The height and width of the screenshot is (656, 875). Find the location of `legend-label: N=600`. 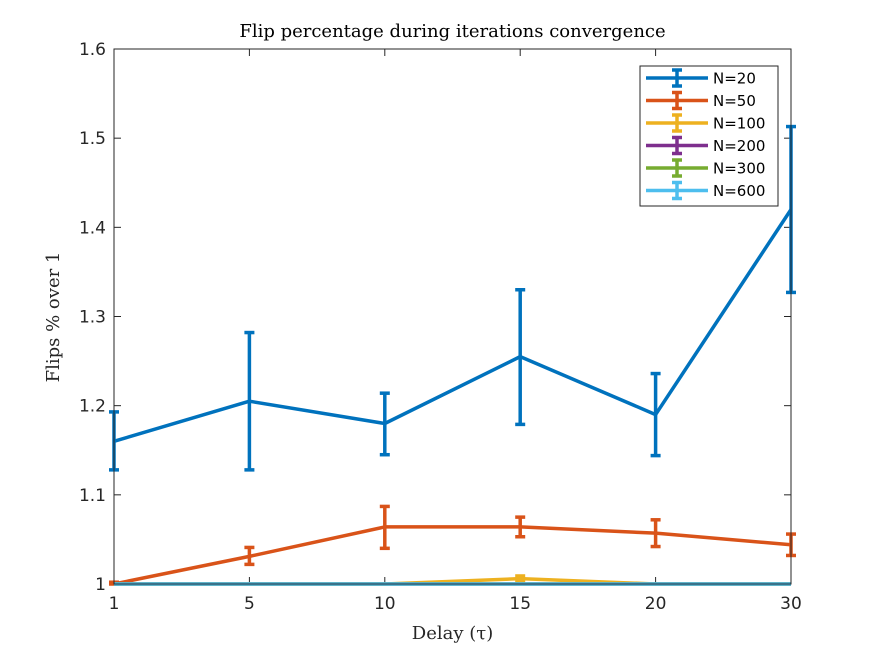

legend-label: N=600 is located at coordinates (739, 191).